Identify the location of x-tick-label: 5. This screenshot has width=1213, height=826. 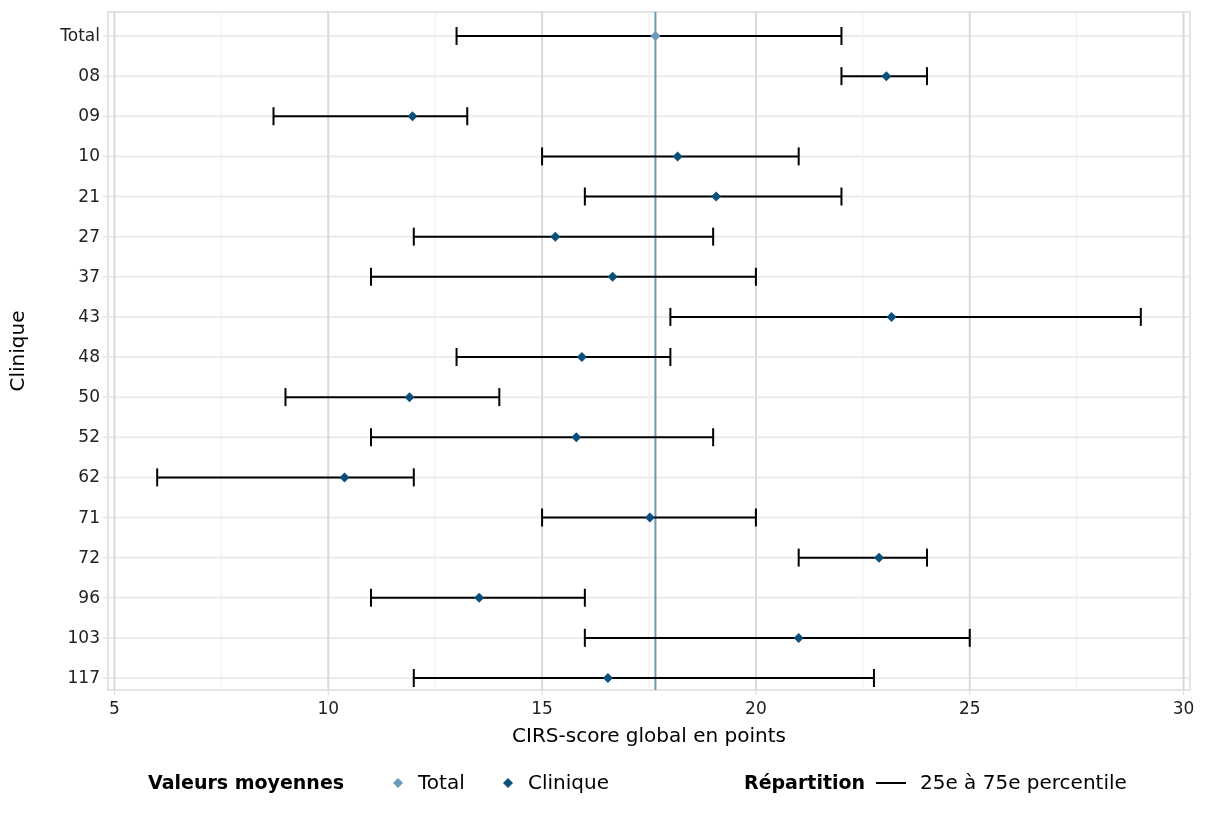
(114, 708).